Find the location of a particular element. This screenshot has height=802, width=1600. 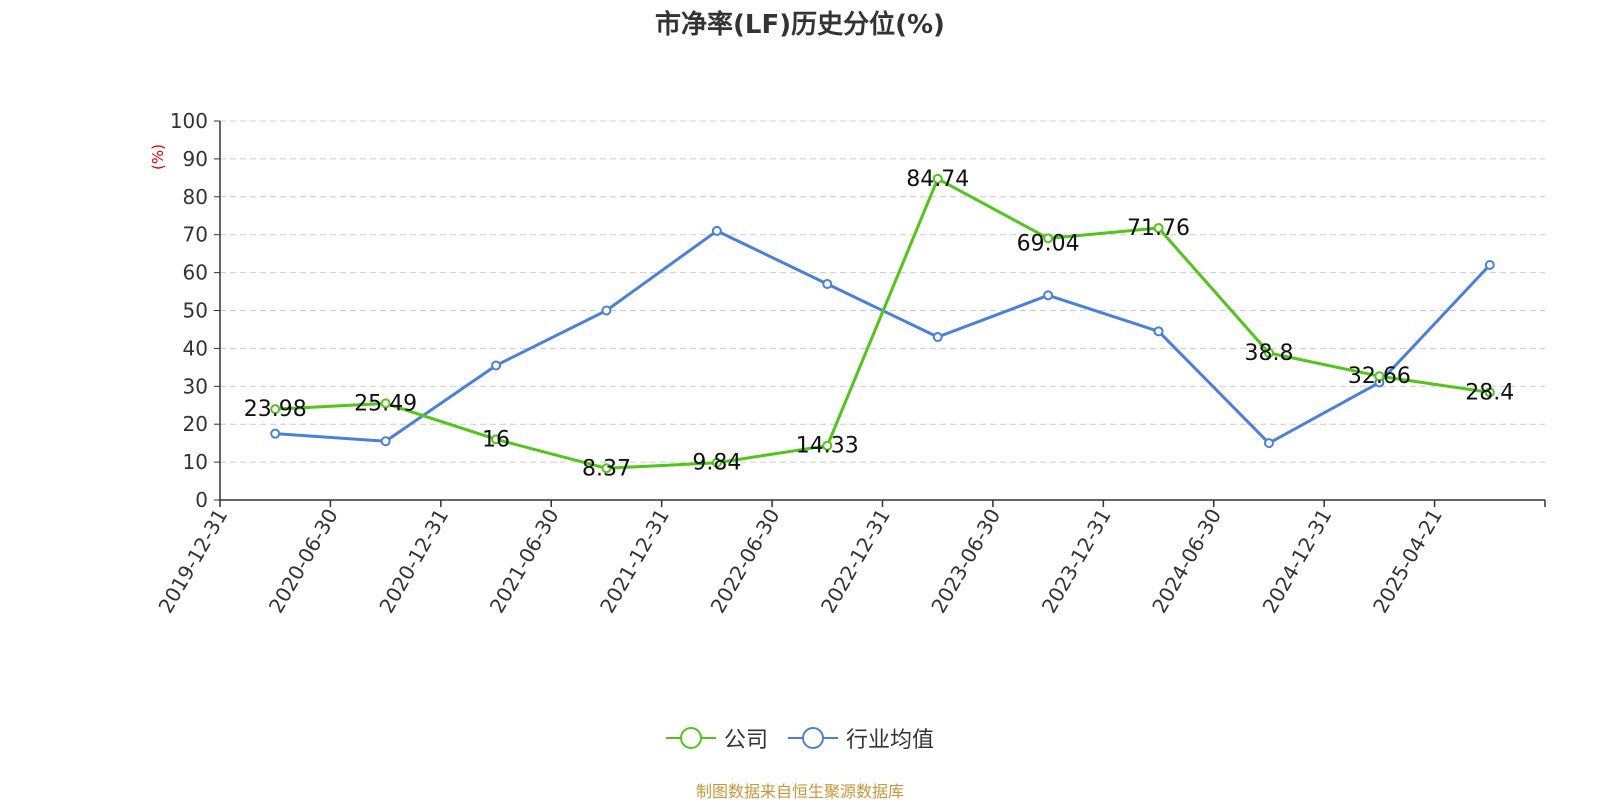

x-tick-label: 2020-12-31 is located at coordinates (413, 561).